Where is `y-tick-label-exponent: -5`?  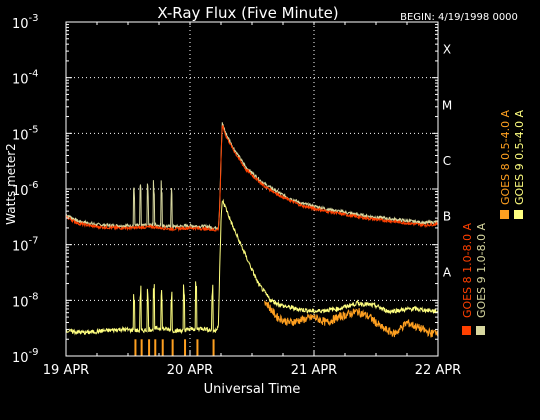 y-tick-label-exponent: -5 is located at coordinates (34, 129).